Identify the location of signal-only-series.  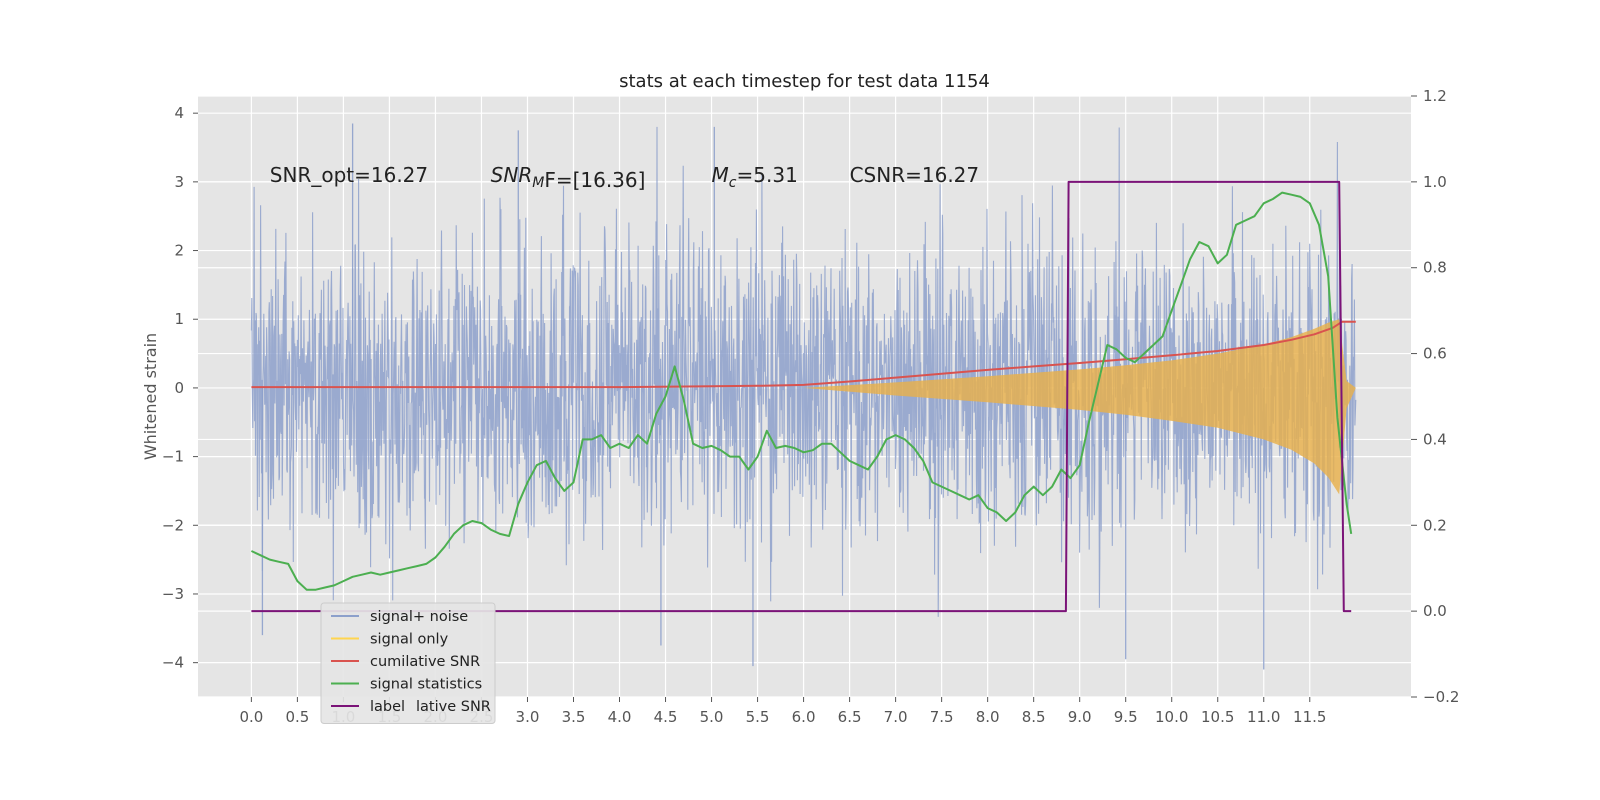
(1079, 407).